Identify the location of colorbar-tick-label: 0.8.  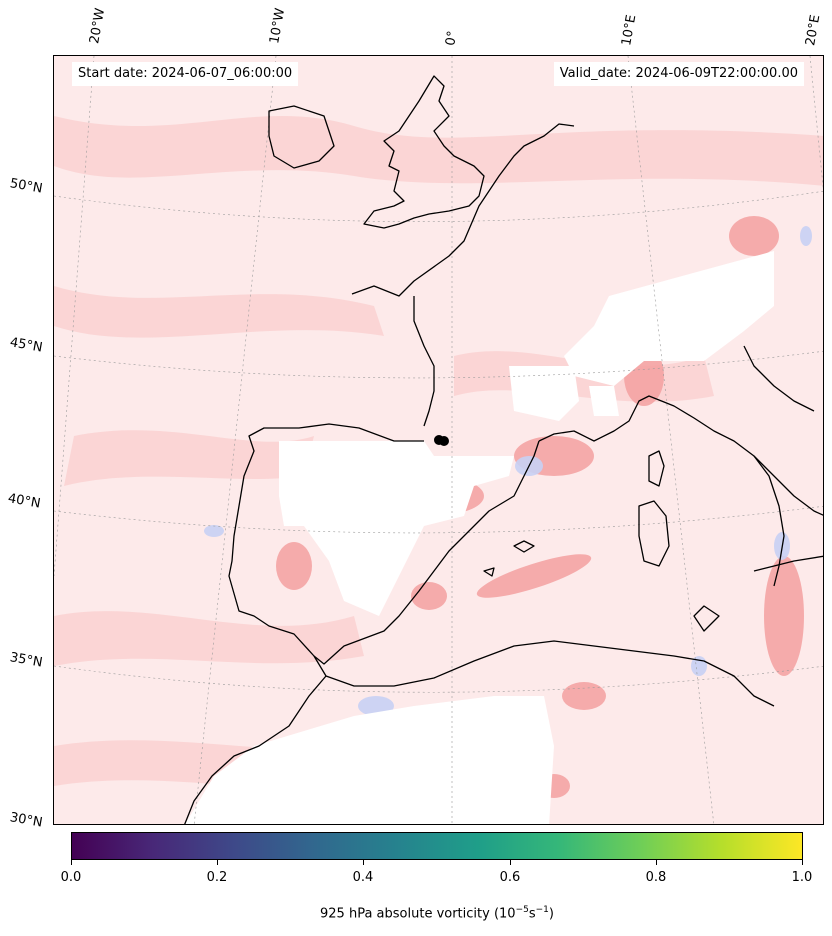
(656, 877).